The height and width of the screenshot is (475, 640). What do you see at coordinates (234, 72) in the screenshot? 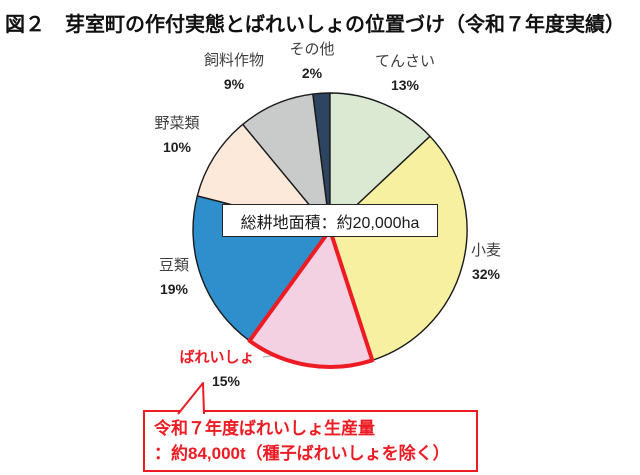
I see `slice-label-shiryo-sakumotsu: 飼料作物 9%` at bounding box center [234, 72].